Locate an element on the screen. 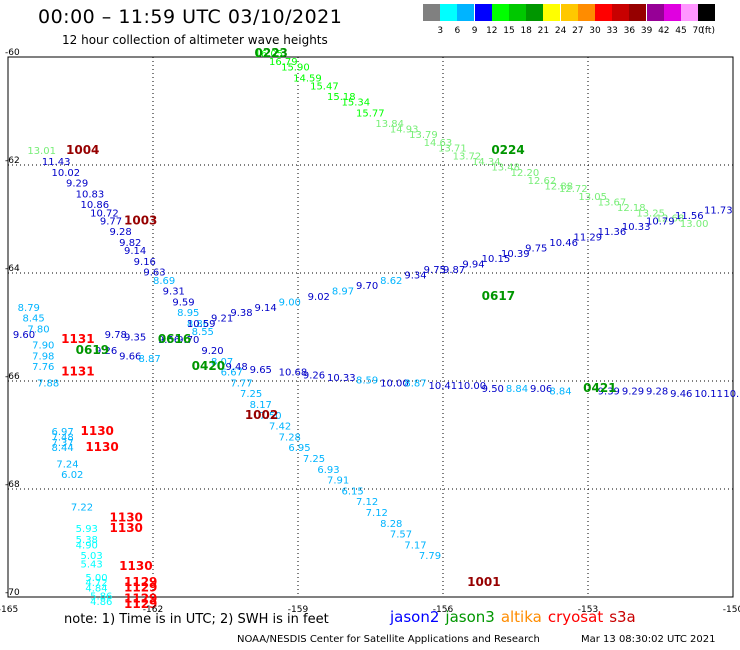 The image size is (740, 650). wave-height-value: 9.31 is located at coordinates (174, 292).